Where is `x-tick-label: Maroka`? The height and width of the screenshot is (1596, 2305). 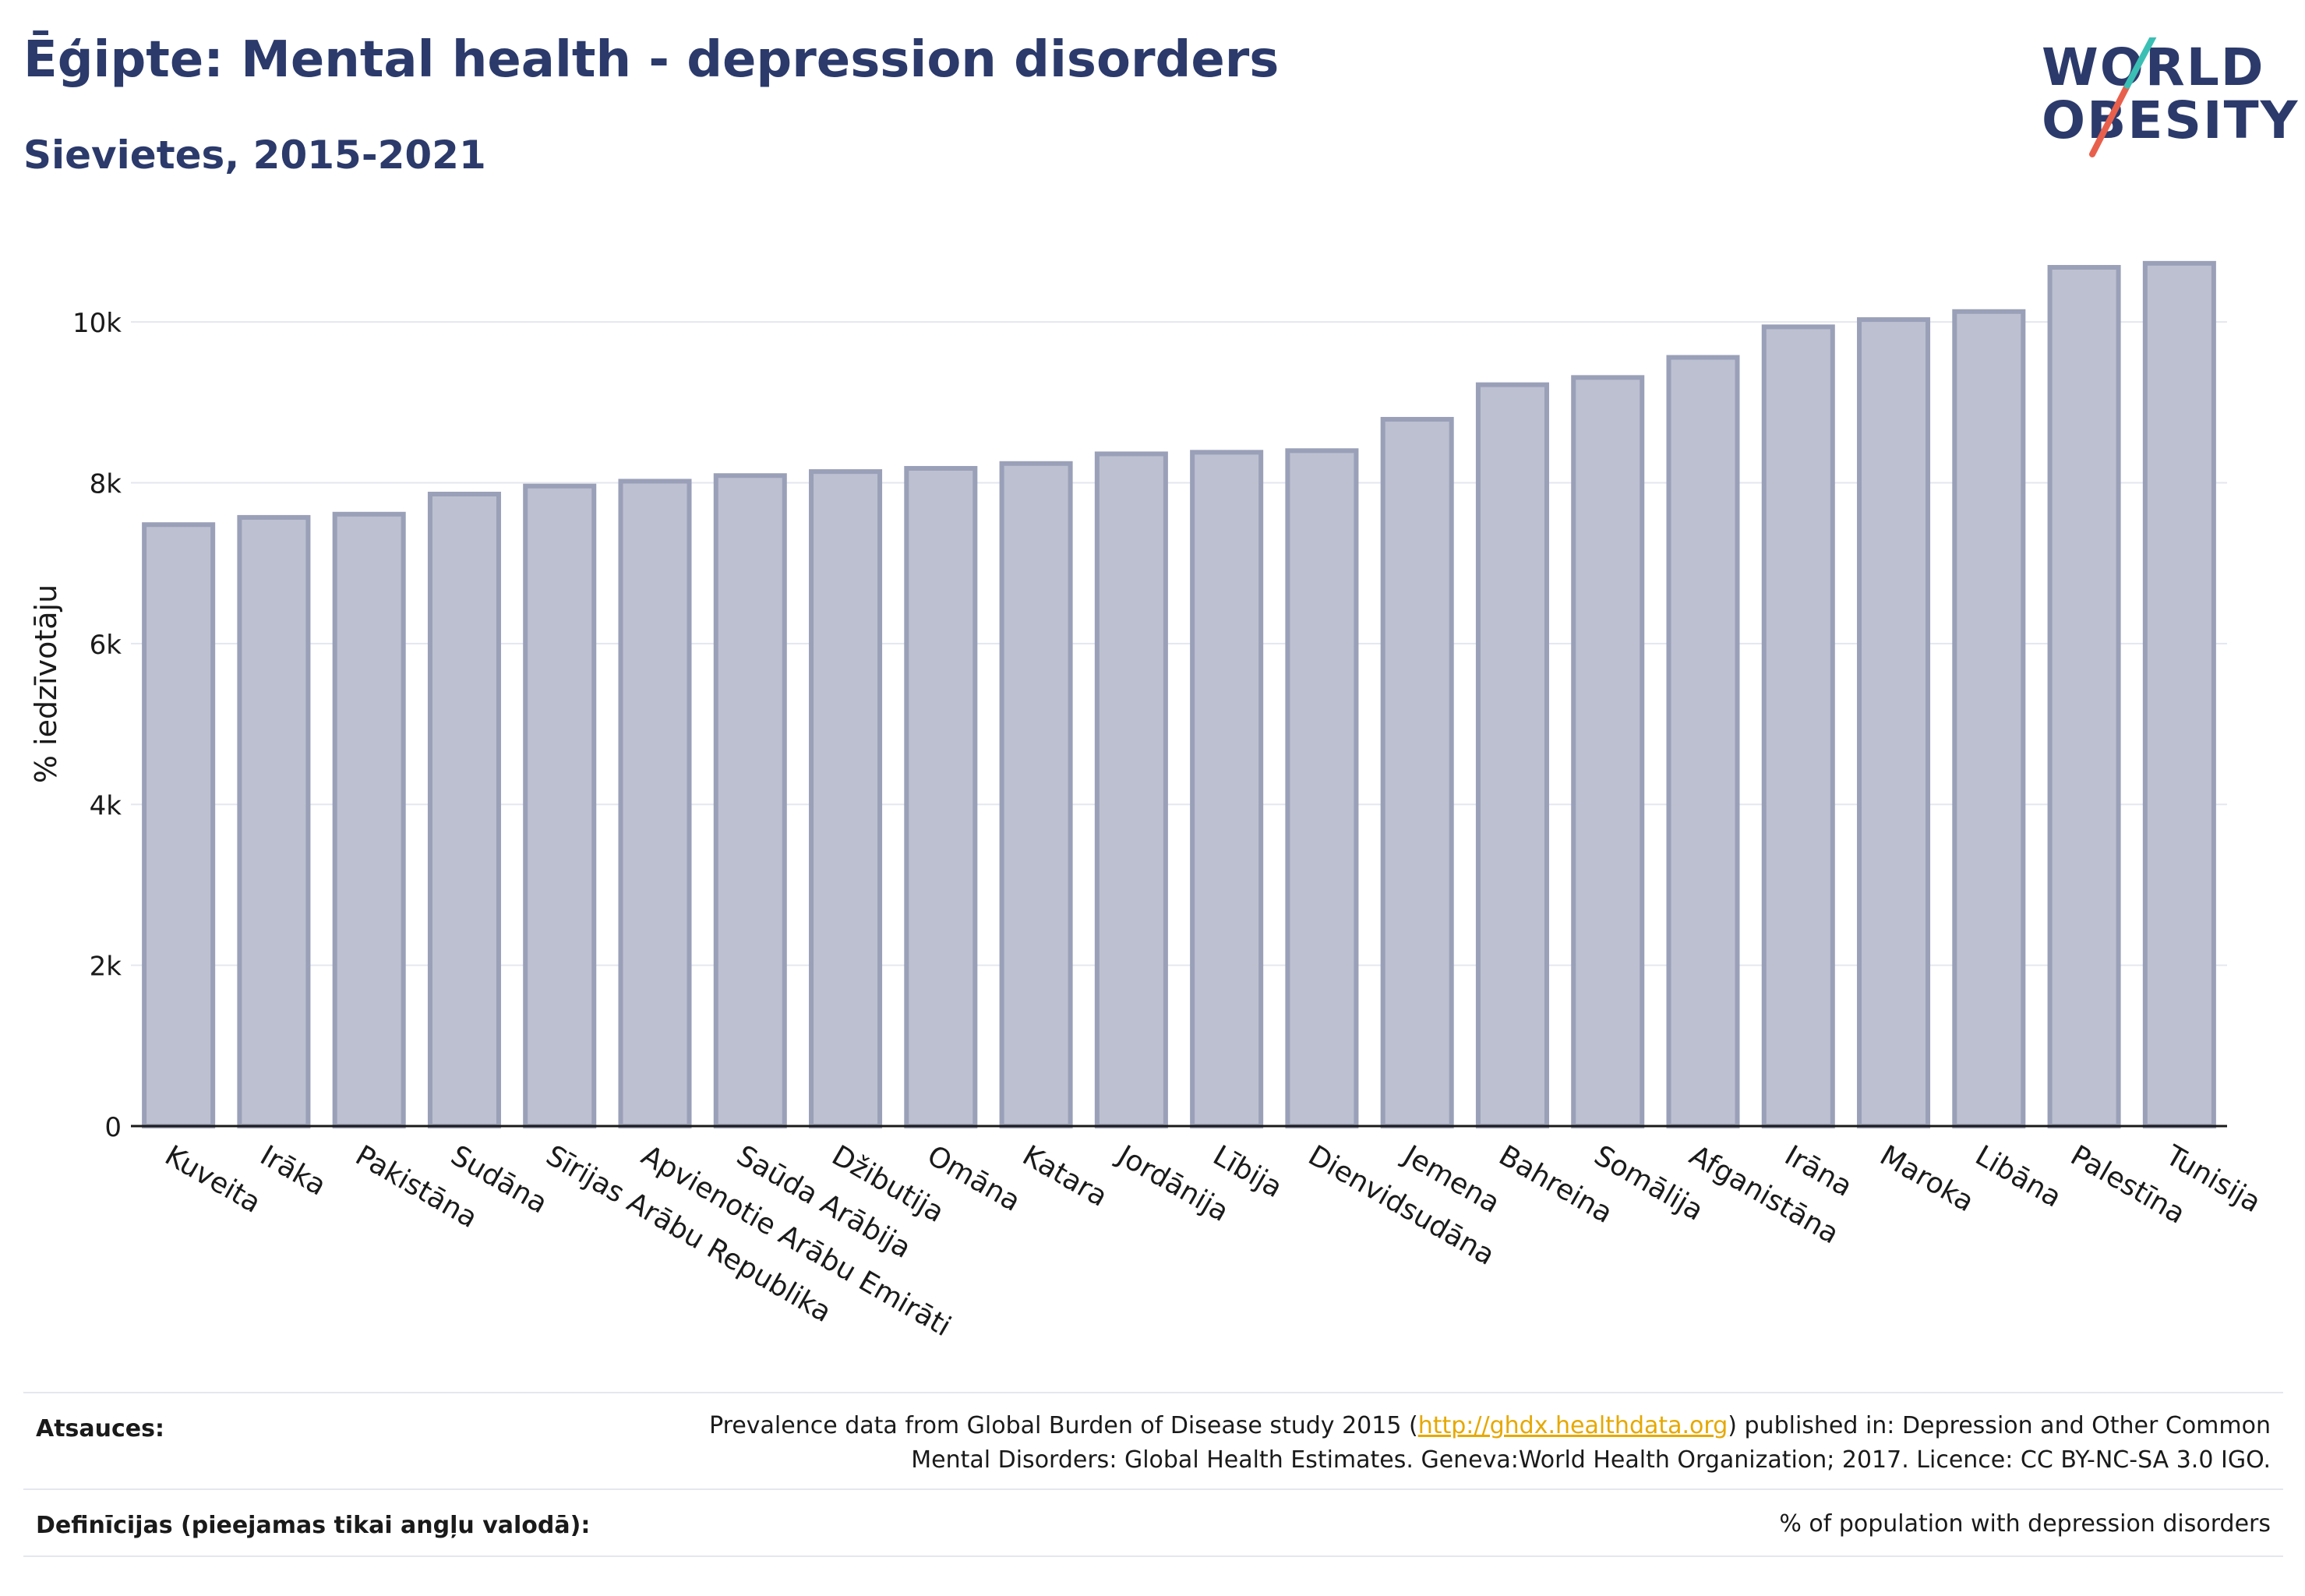
x-tick-label: Maroka is located at coordinates (1927, 1178).